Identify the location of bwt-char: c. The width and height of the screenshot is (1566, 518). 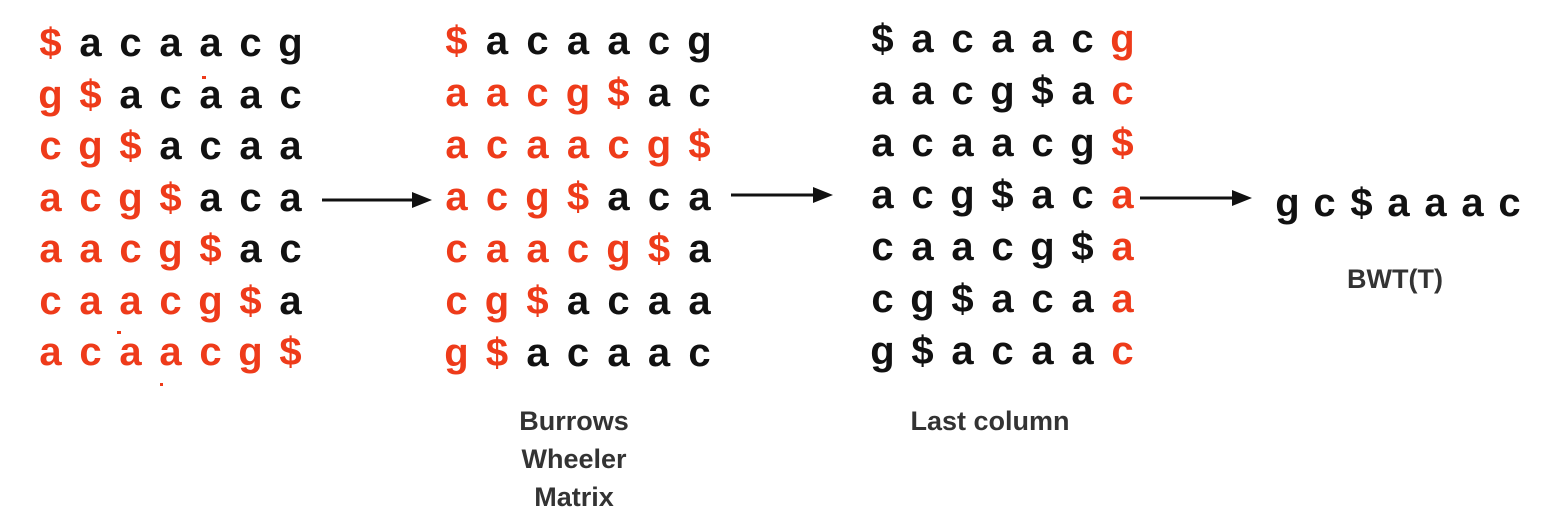
(1509, 203).